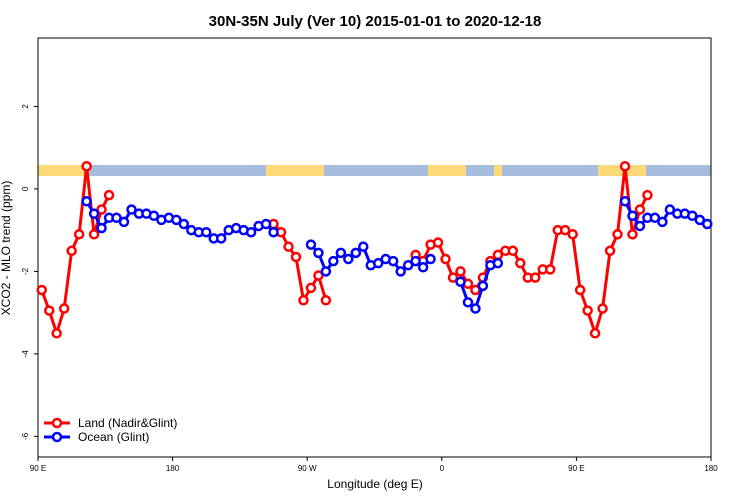 The image size is (750, 500). I want to click on y-tick-label: 0, so click(25, 188).